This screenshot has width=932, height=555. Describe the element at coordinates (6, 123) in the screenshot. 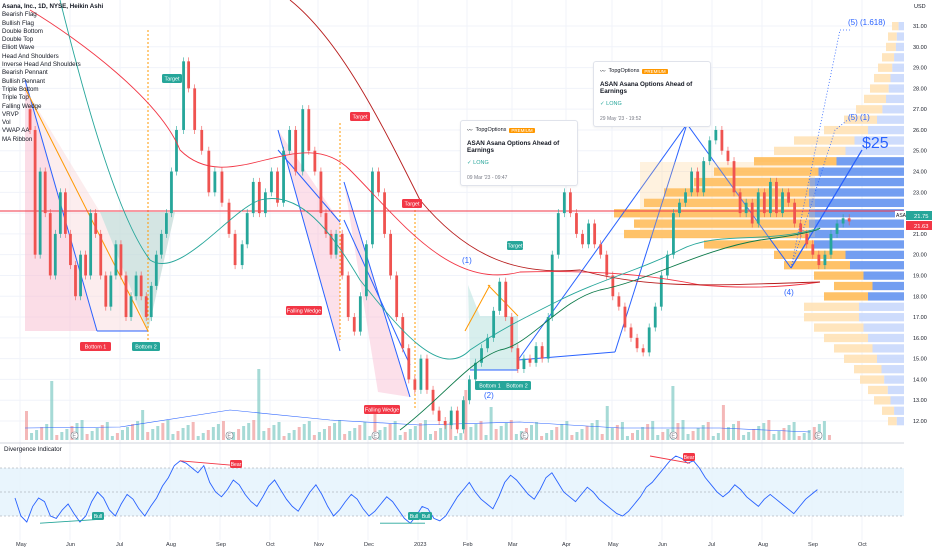

I see `indicator-item: Vol` at that location.